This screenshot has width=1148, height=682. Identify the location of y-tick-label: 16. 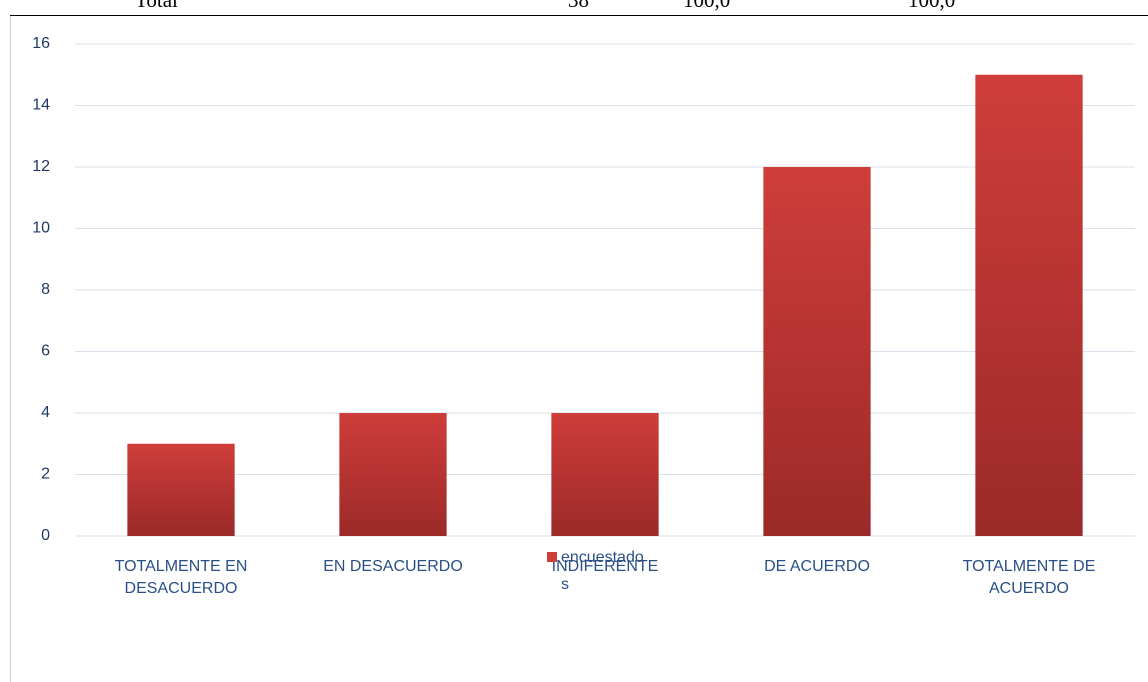
(41, 43).